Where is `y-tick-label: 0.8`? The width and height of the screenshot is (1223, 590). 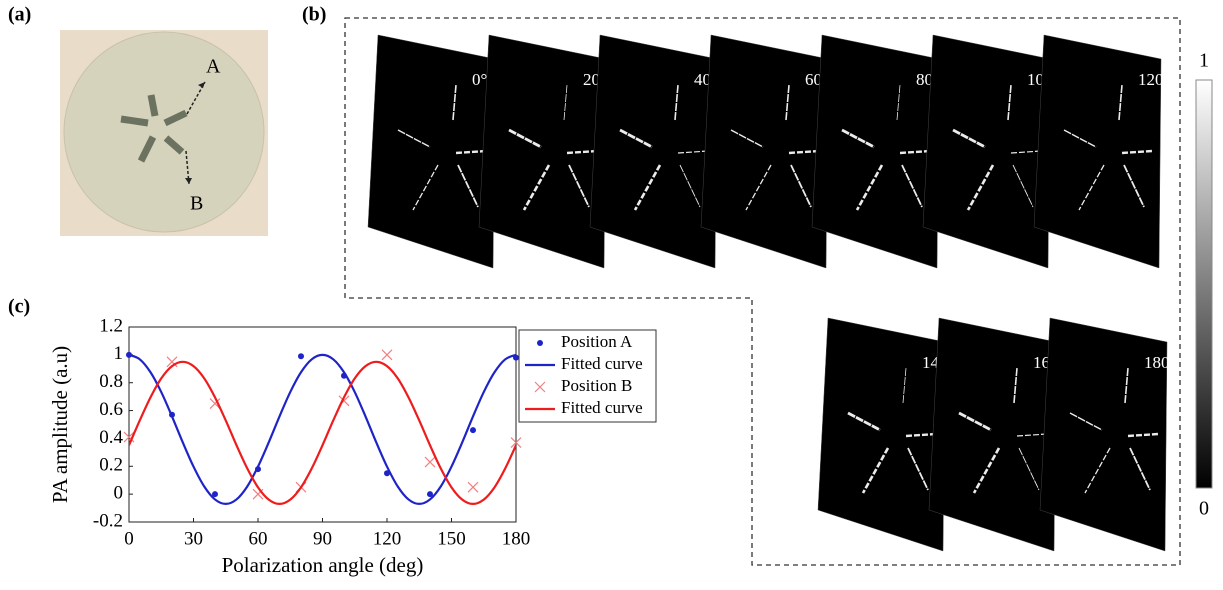 y-tick-label: 0.8 is located at coordinates (111, 381).